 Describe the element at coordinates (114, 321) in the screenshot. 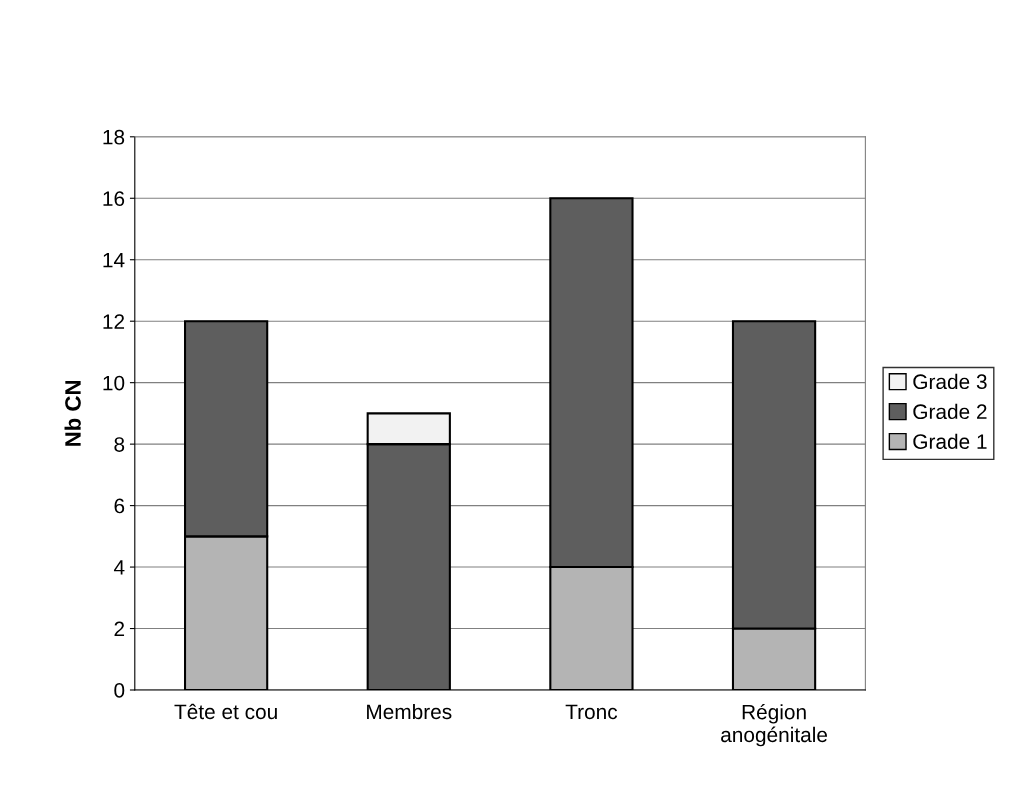

I see `y-tick-label: 12` at that location.